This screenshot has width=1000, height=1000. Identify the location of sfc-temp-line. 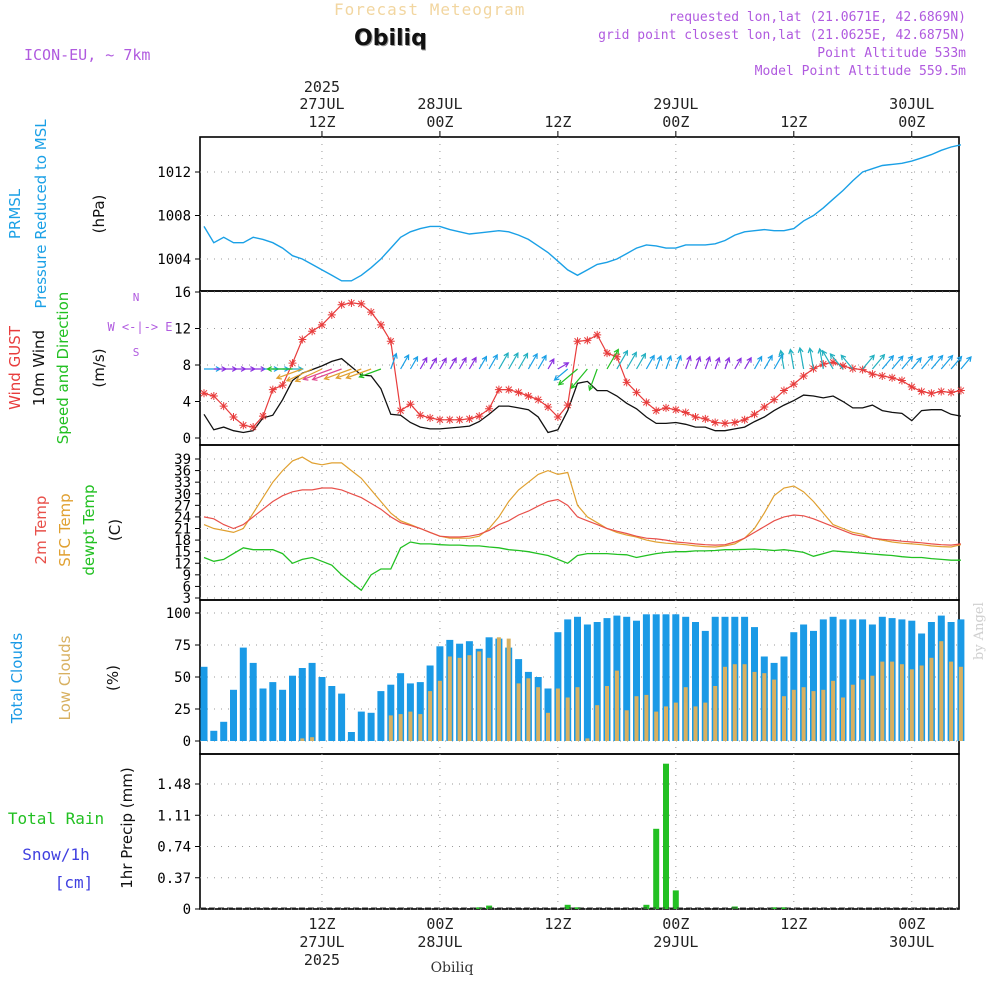
(582, 502).